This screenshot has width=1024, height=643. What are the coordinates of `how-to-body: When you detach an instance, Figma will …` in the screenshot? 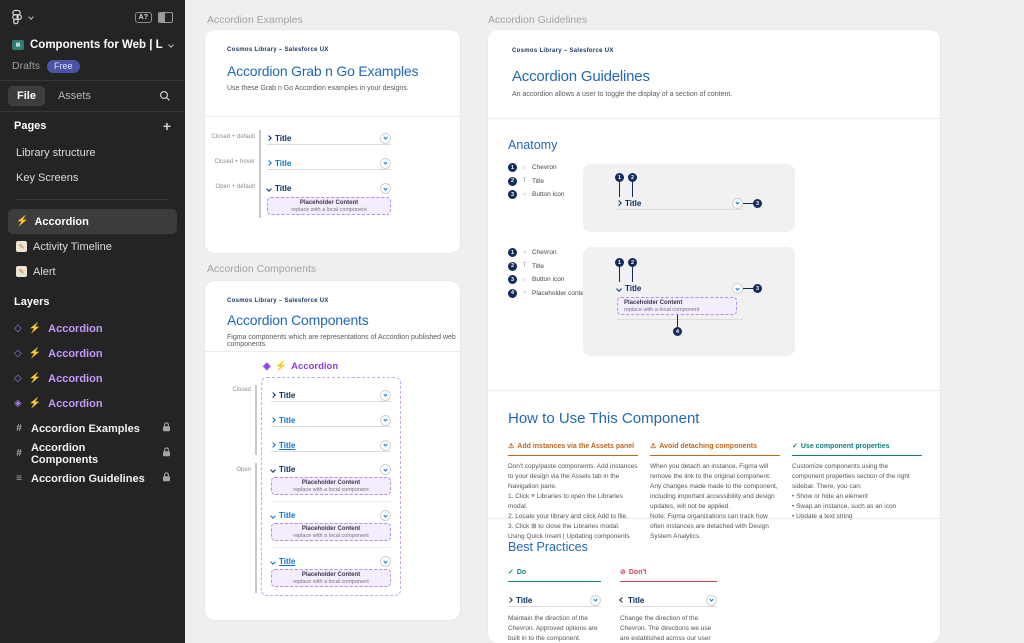 It's located at (714, 502).